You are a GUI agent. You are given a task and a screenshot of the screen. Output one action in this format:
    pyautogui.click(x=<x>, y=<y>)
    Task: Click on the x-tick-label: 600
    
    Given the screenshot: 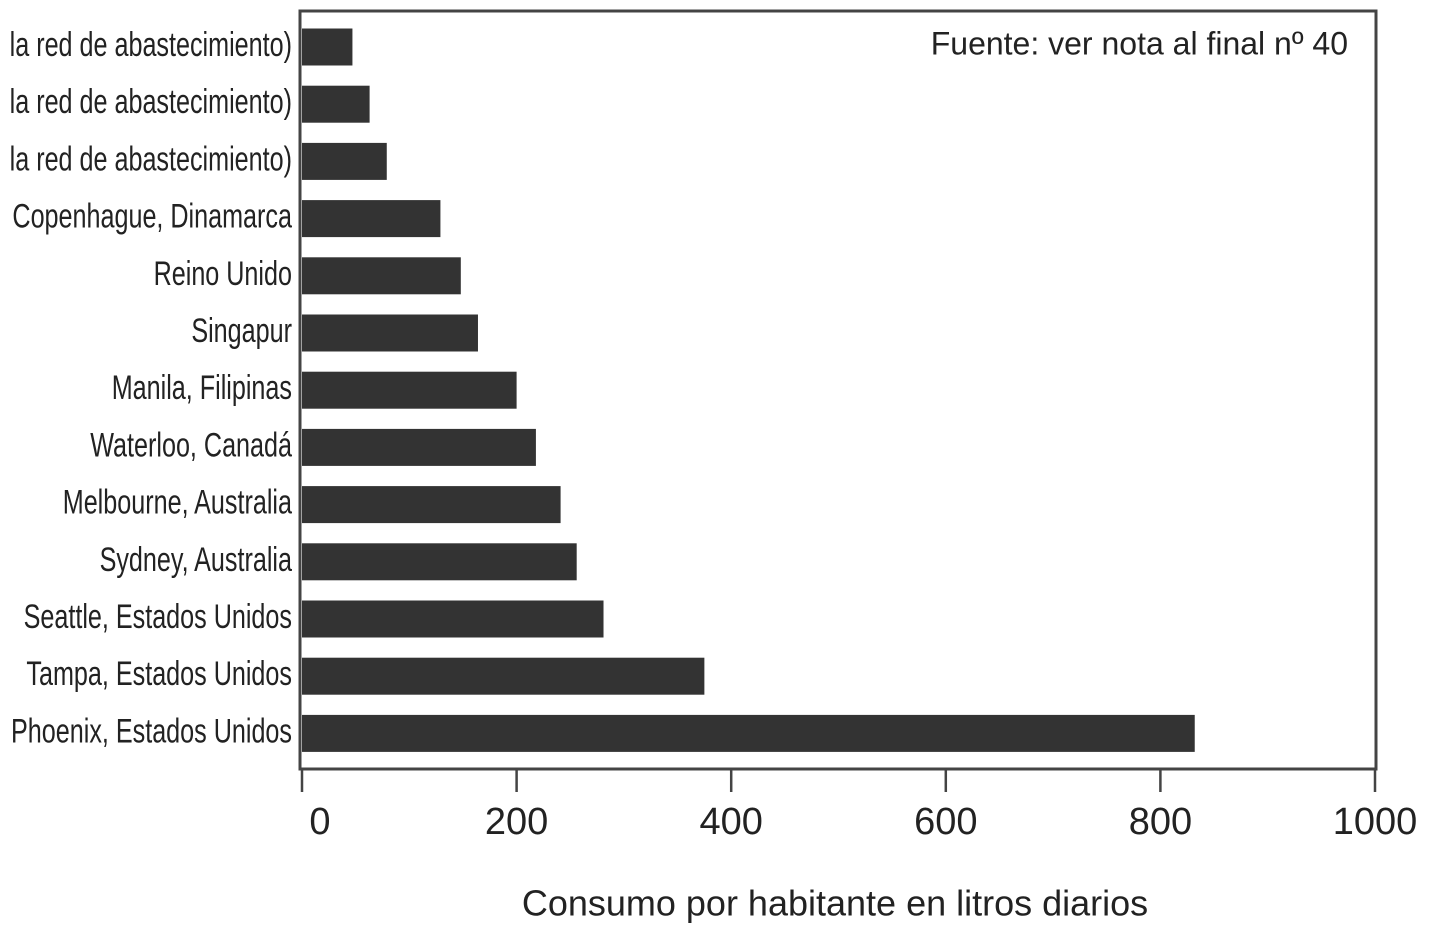 What is the action you would take?
    pyautogui.click(x=945, y=822)
    